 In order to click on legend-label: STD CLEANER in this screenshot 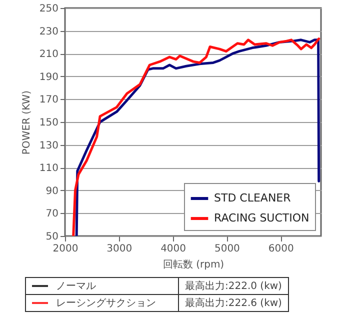, I will do `click(253, 198)`.